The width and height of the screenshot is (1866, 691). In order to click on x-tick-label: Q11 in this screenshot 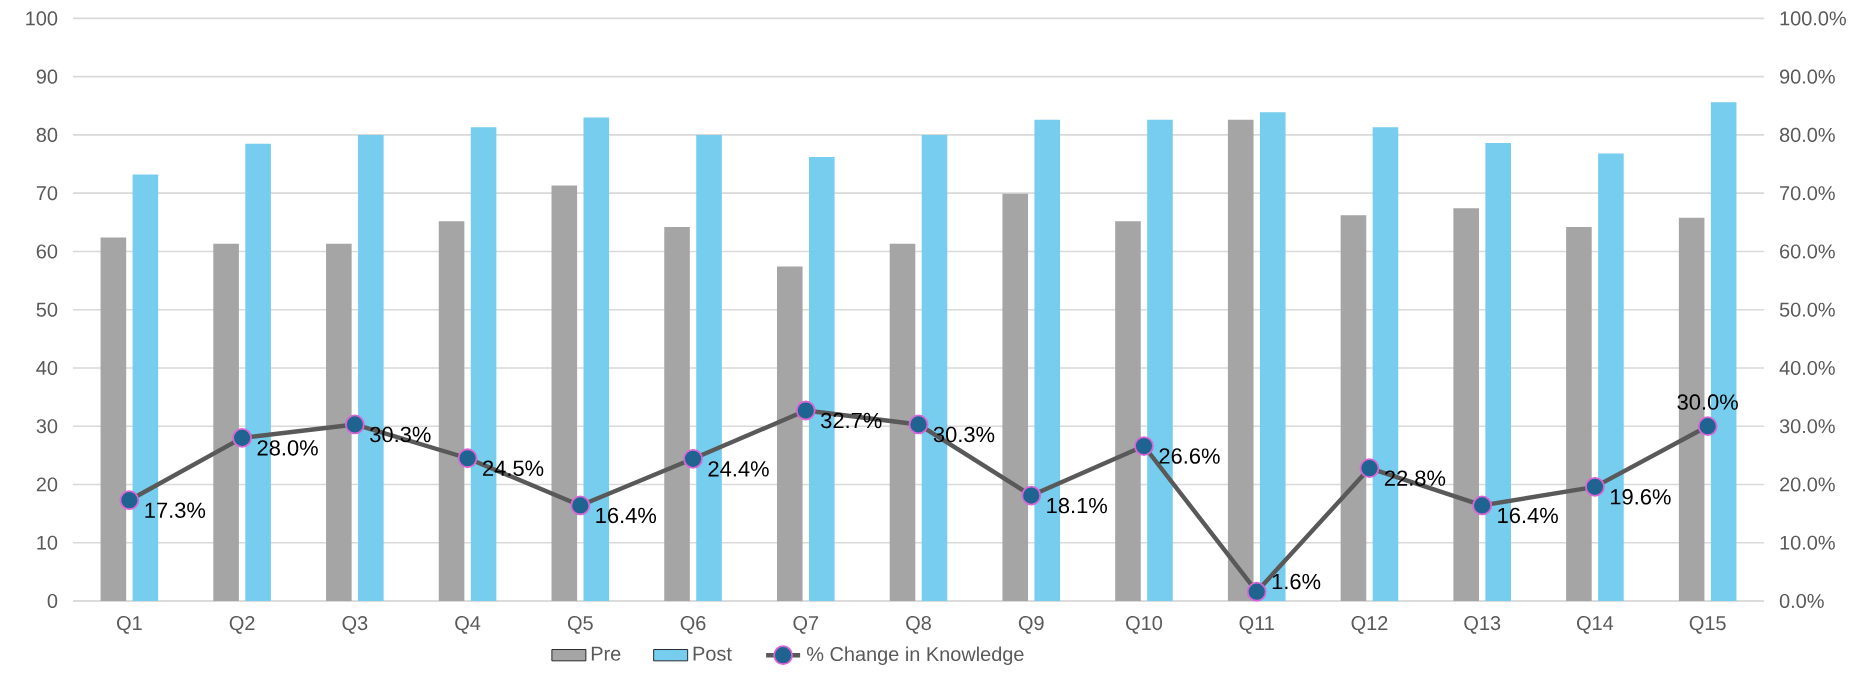, I will do `click(1256, 625)`.